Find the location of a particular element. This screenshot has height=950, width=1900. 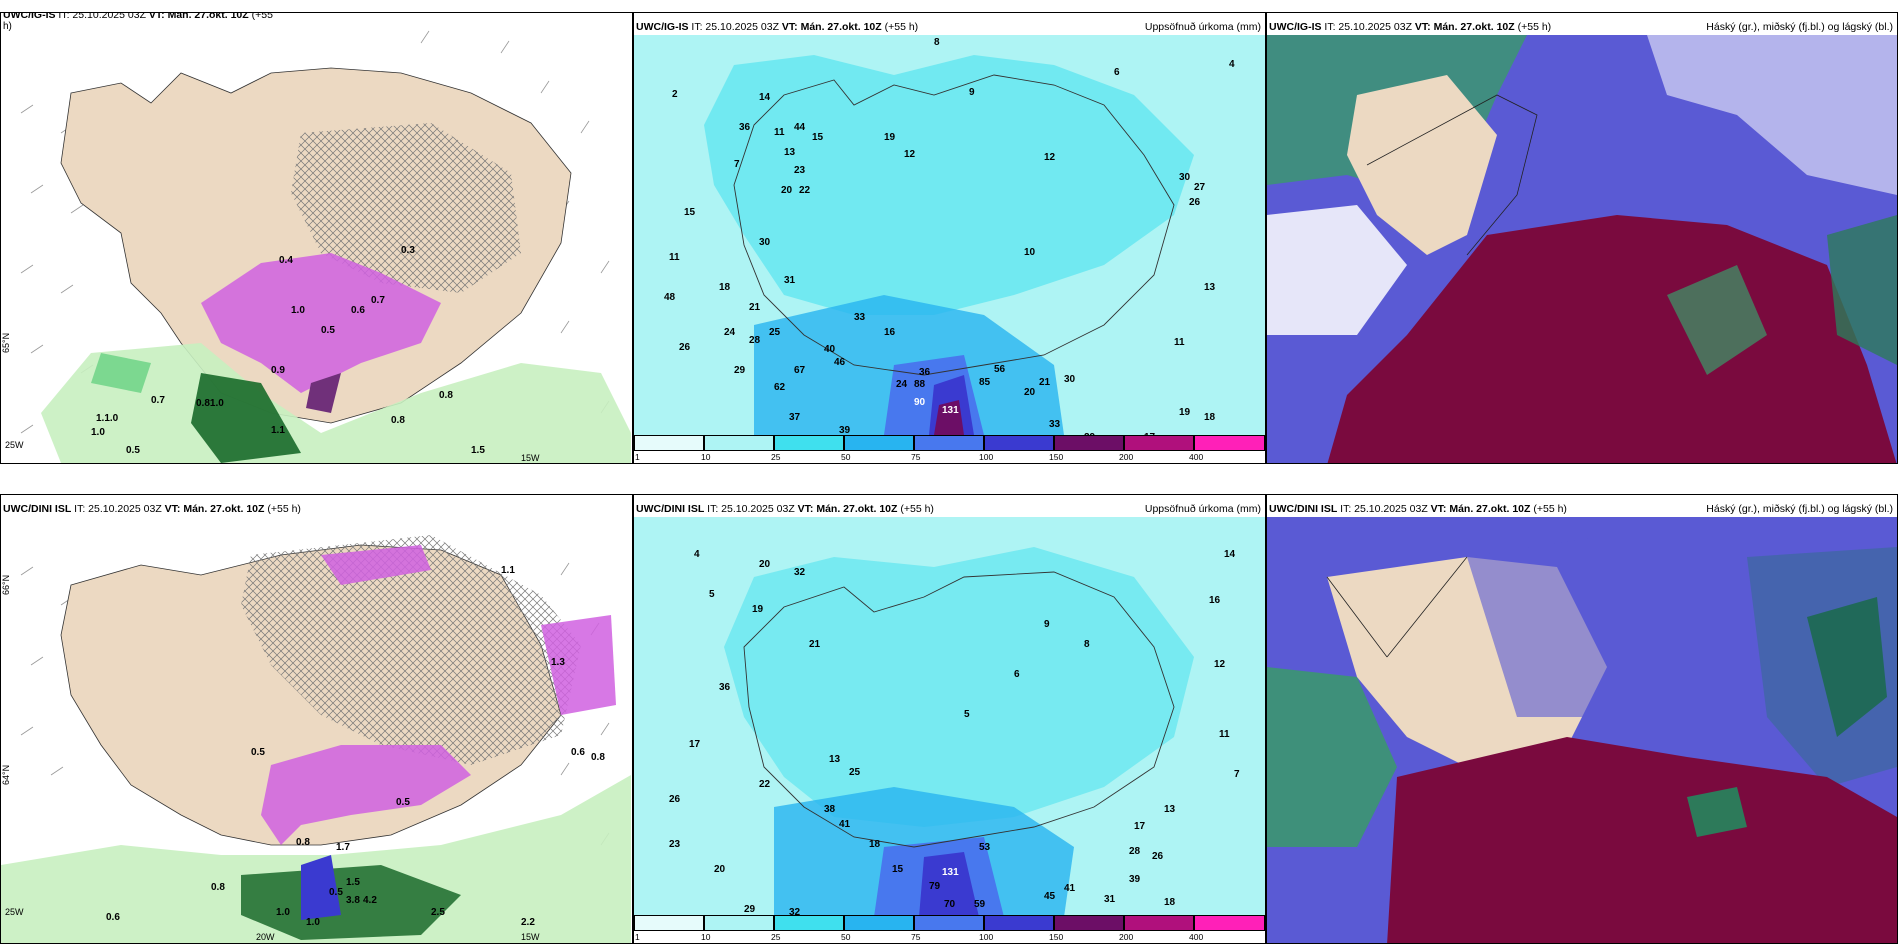

label: 1.7 is located at coordinates (343, 847).